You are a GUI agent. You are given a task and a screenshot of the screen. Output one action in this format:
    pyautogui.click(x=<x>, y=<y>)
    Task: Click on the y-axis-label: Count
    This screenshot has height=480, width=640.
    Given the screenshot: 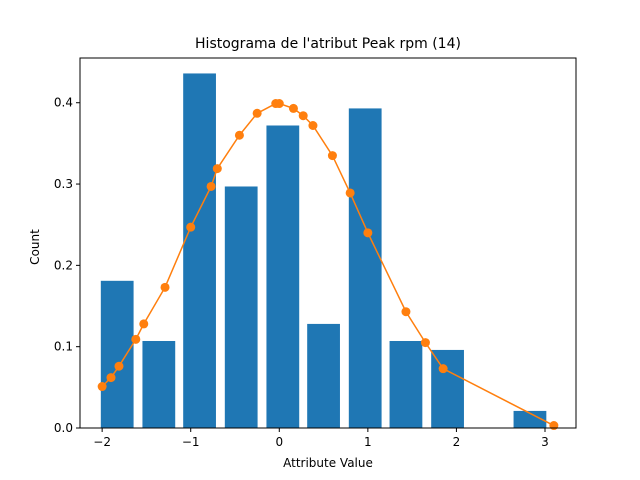 What is the action you would take?
    pyautogui.click(x=35, y=247)
    